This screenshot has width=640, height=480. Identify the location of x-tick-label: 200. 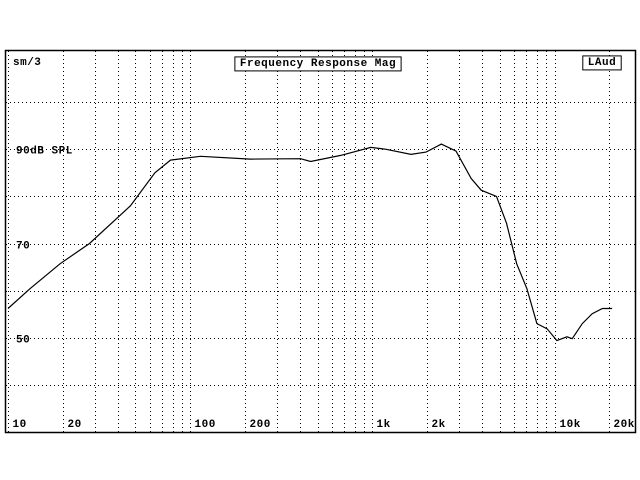
(260, 425).